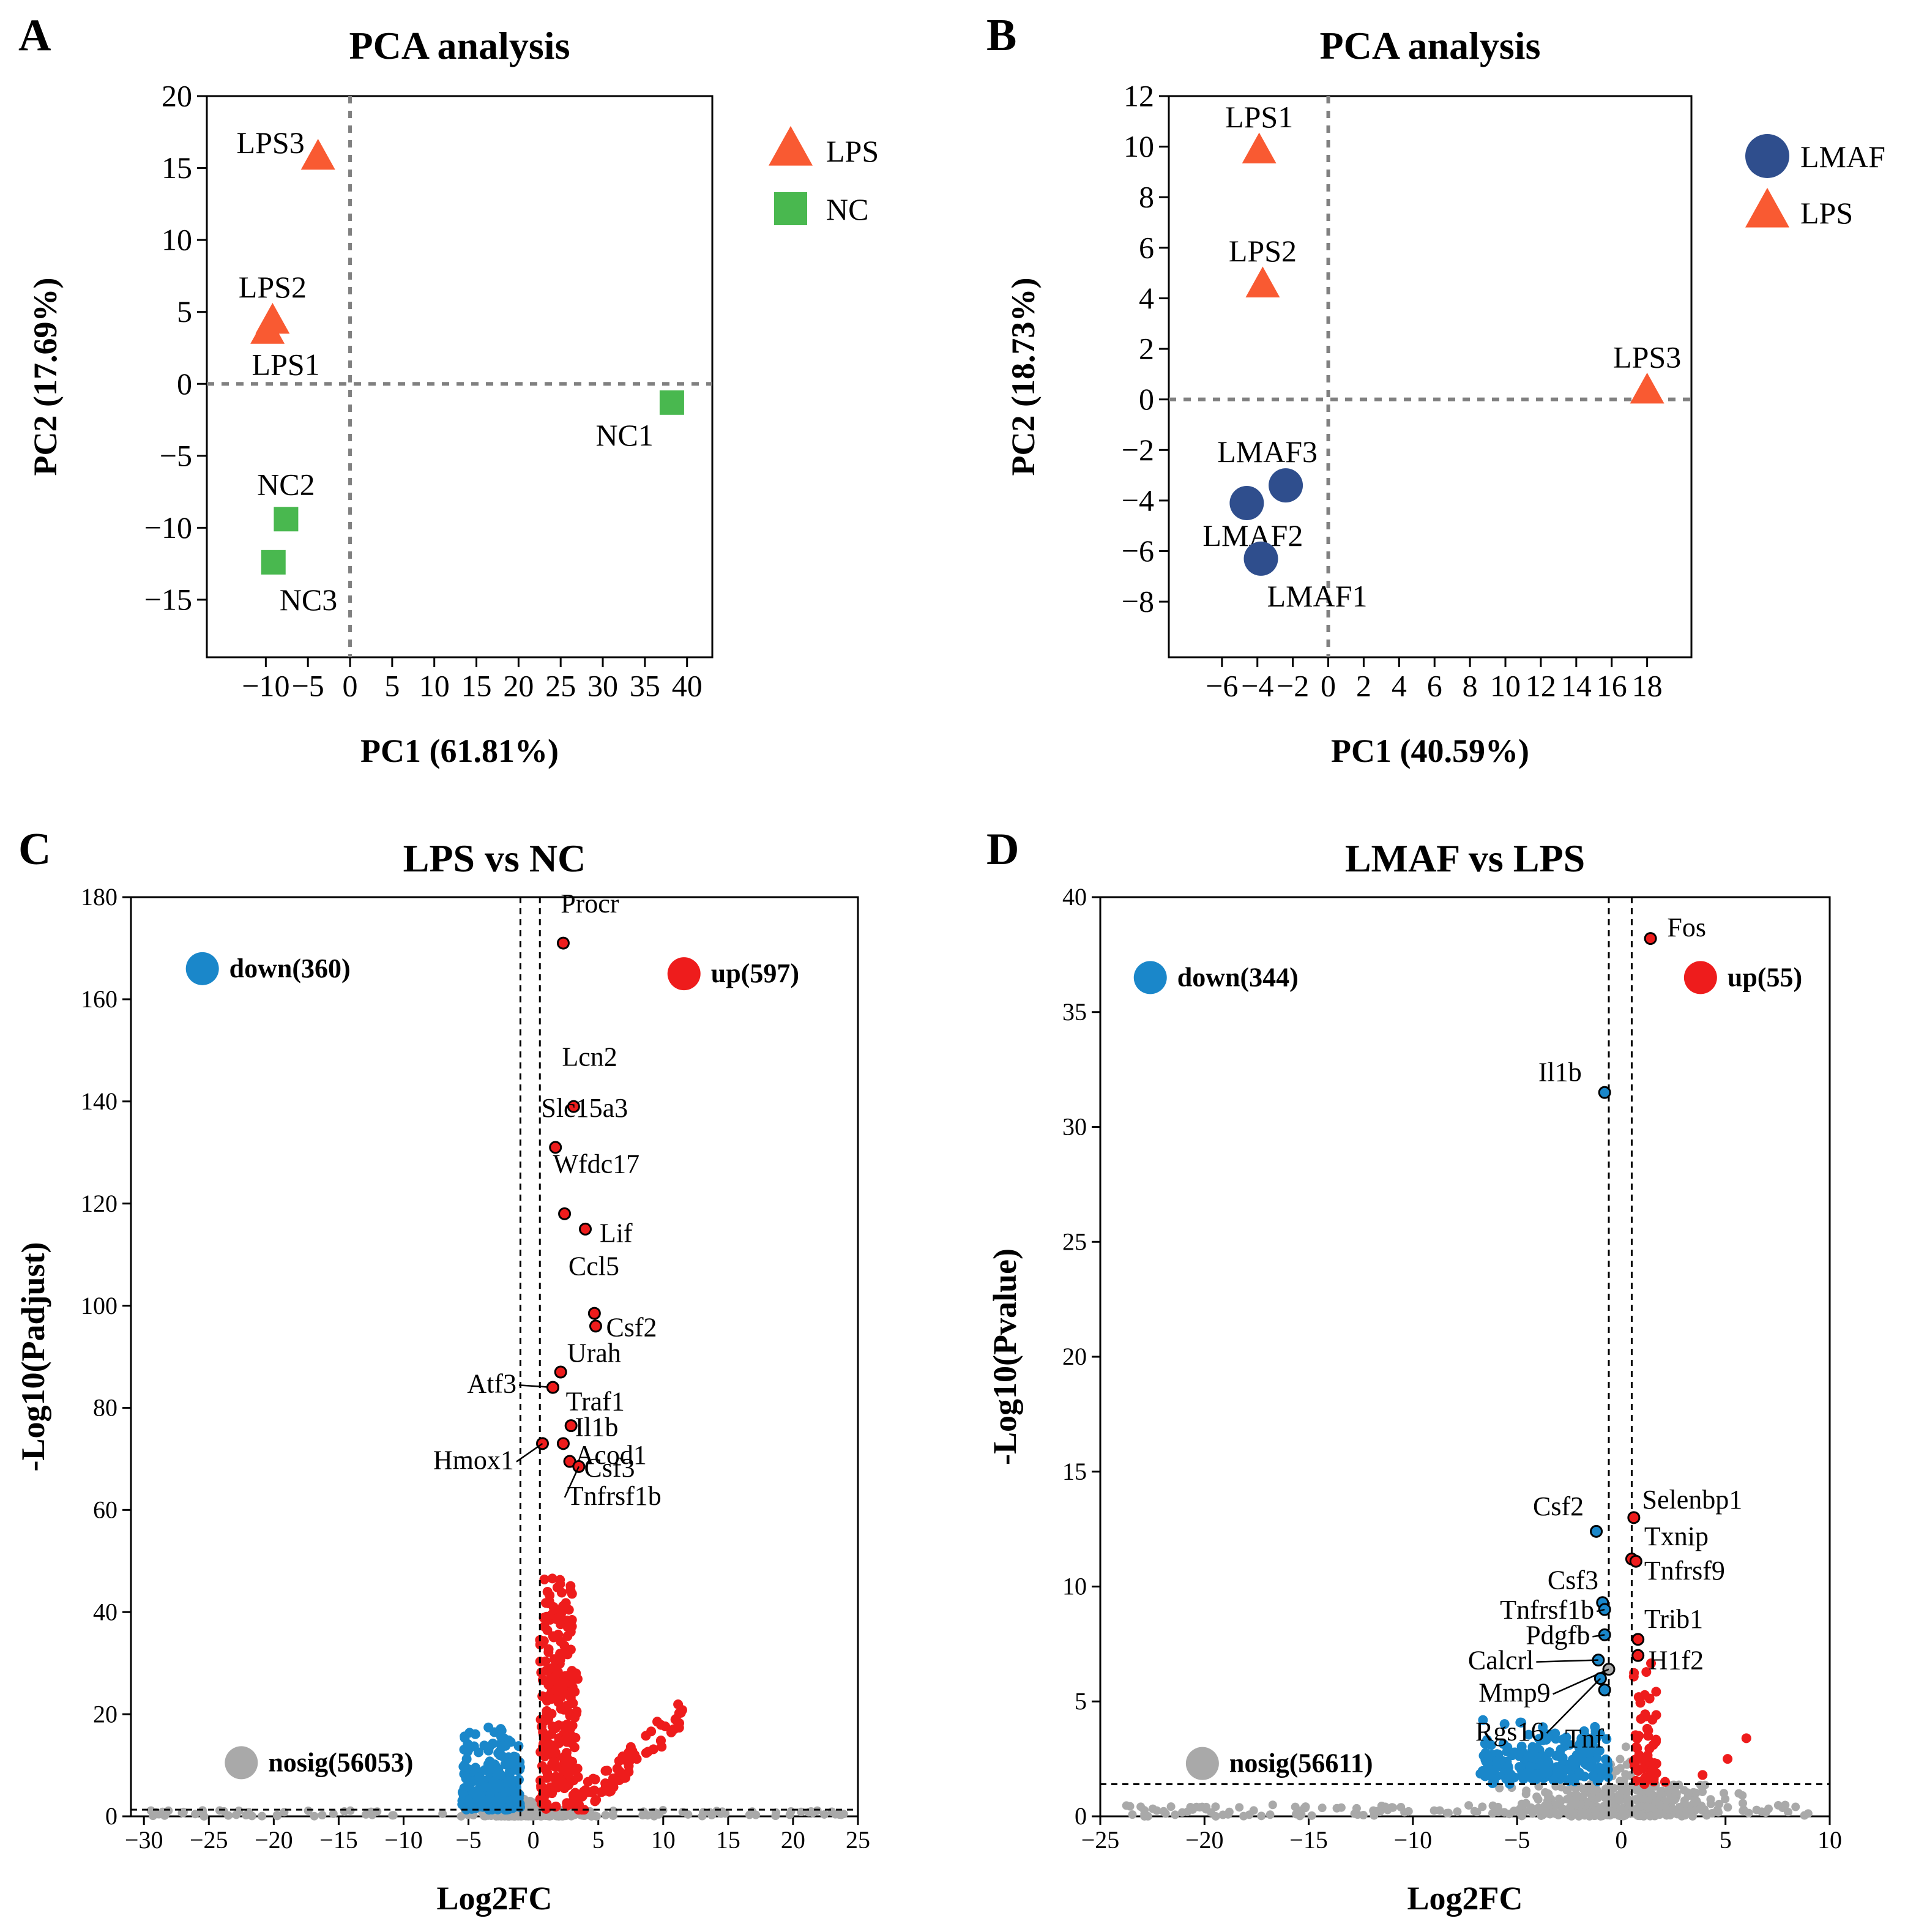  I want to click on gene-label: Tnf, so click(1585, 1738).